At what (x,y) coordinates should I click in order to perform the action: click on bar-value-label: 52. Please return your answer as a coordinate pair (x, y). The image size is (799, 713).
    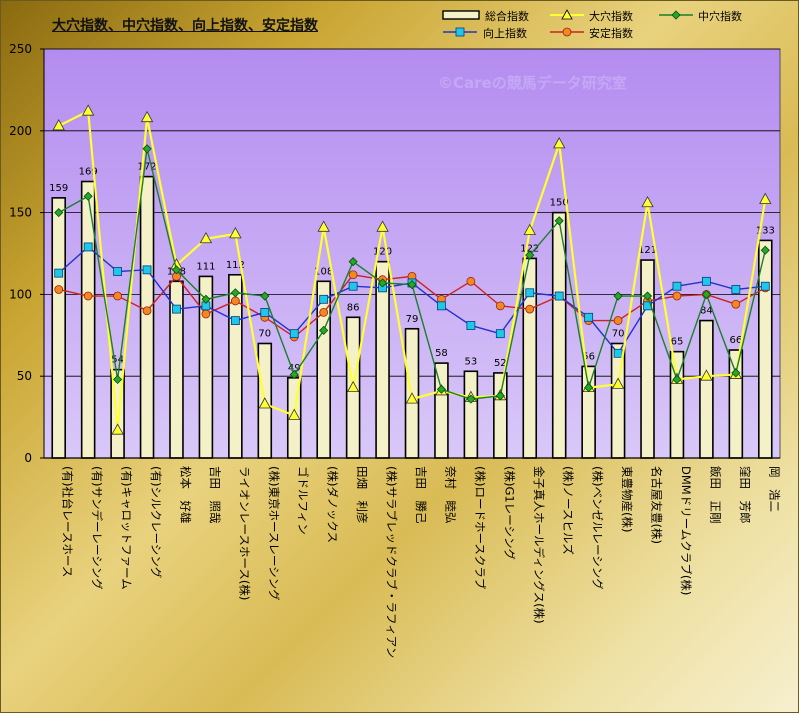
    Looking at the image, I should click on (500, 363).